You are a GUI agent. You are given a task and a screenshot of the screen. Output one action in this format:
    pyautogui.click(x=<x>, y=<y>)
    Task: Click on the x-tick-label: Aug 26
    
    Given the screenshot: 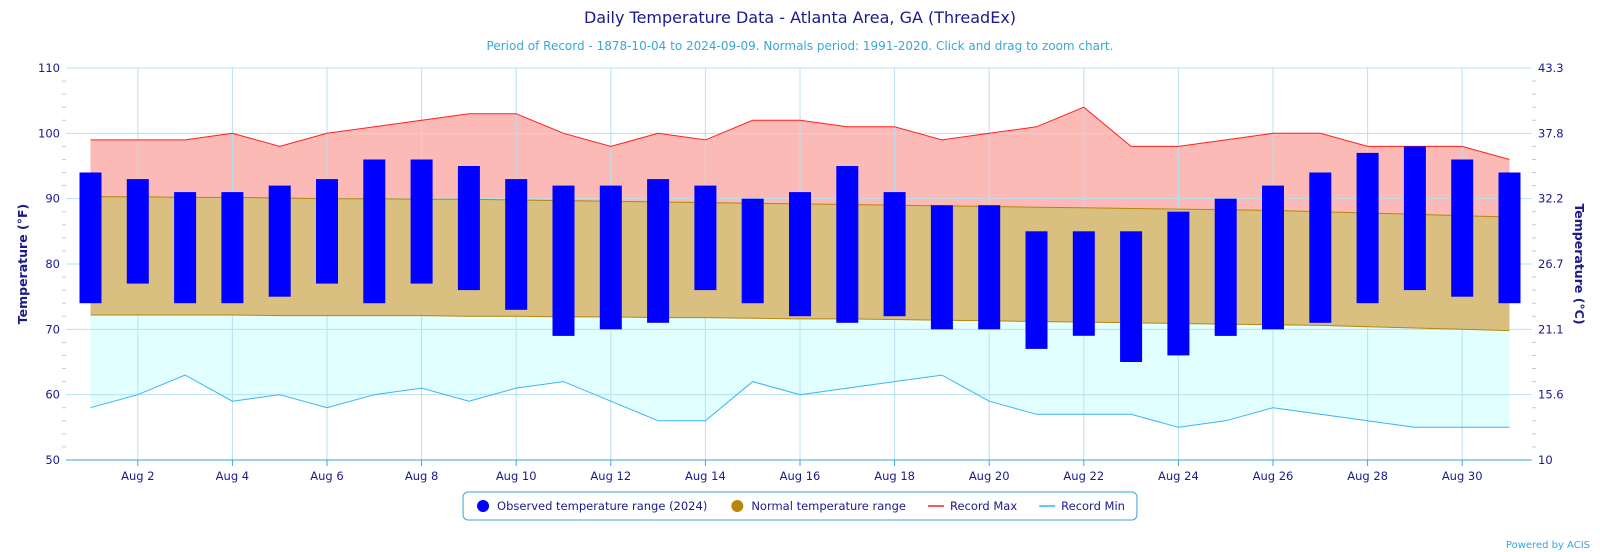 What is the action you would take?
    pyautogui.click(x=1273, y=476)
    